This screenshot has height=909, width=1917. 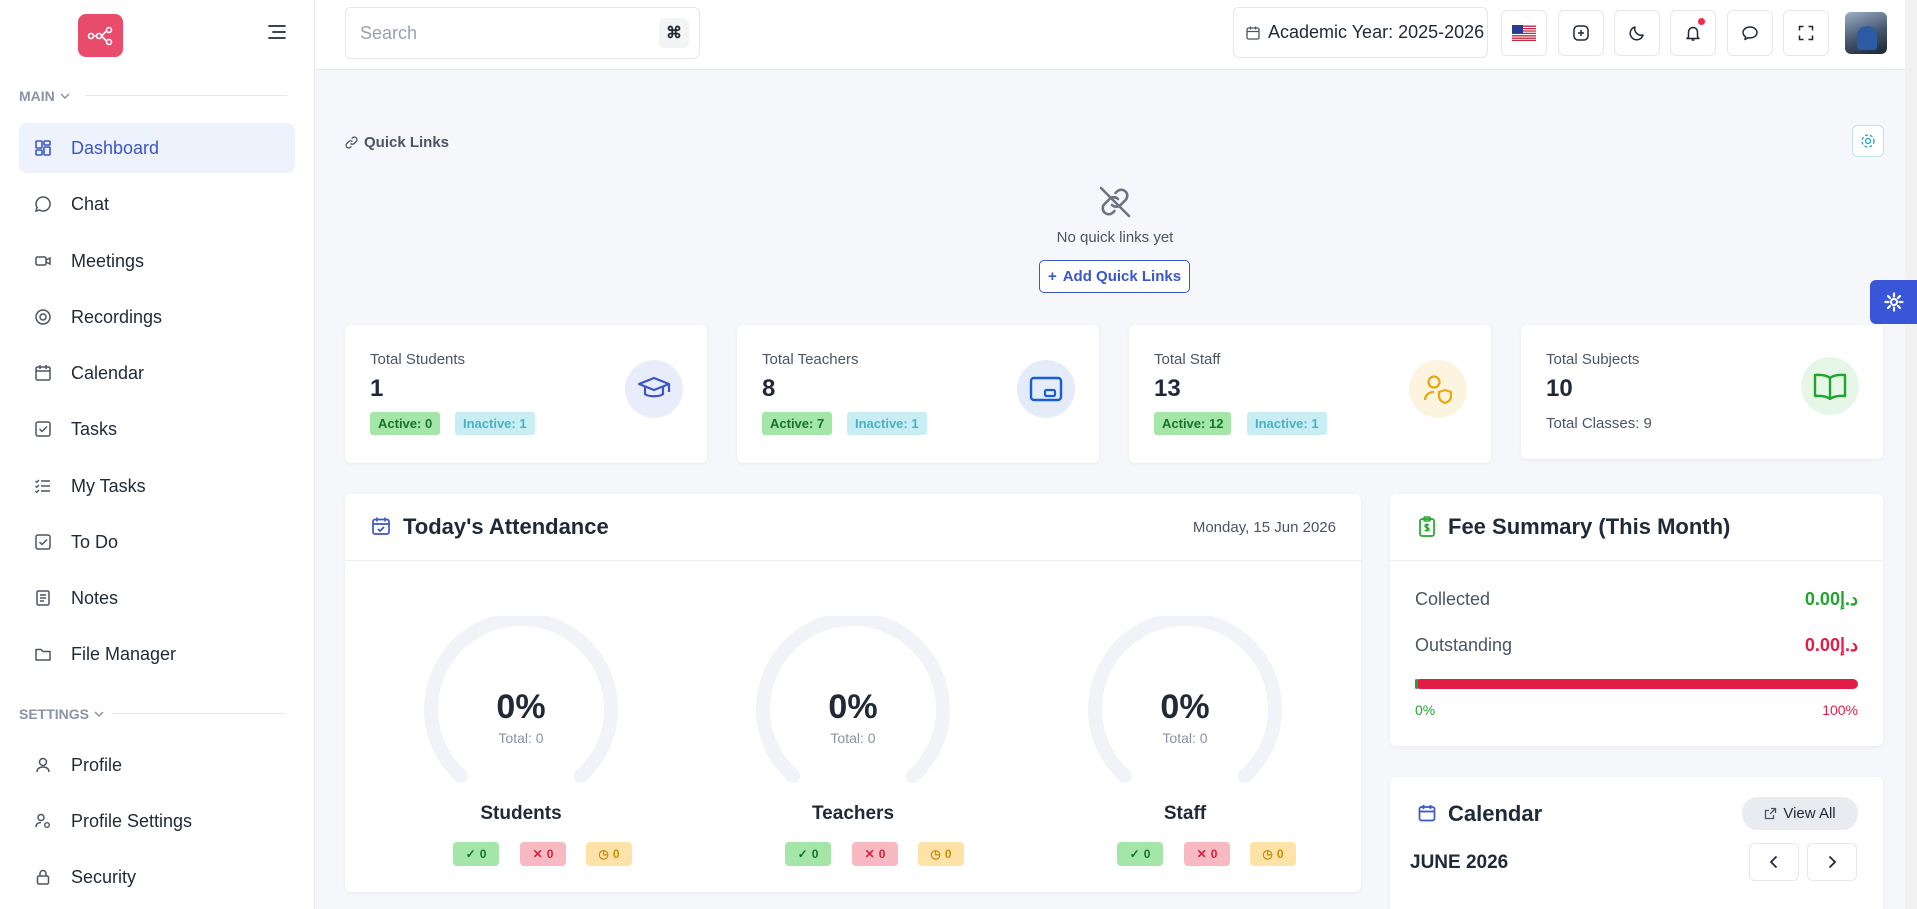 I want to click on quick-links-settings-button, so click(x=1868, y=141).